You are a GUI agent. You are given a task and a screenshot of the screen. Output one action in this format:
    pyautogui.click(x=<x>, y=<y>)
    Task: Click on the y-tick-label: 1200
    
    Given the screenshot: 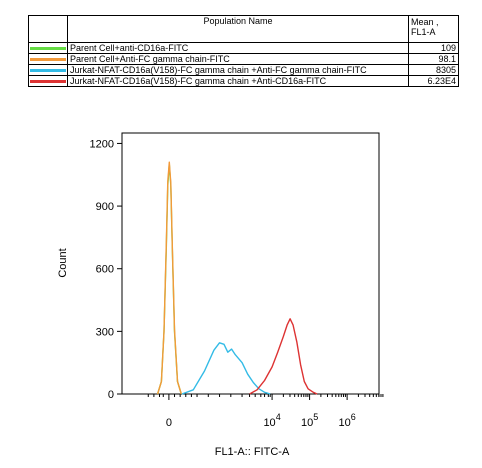 What is the action you would take?
    pyautogui.click(x=102, y=144)
    